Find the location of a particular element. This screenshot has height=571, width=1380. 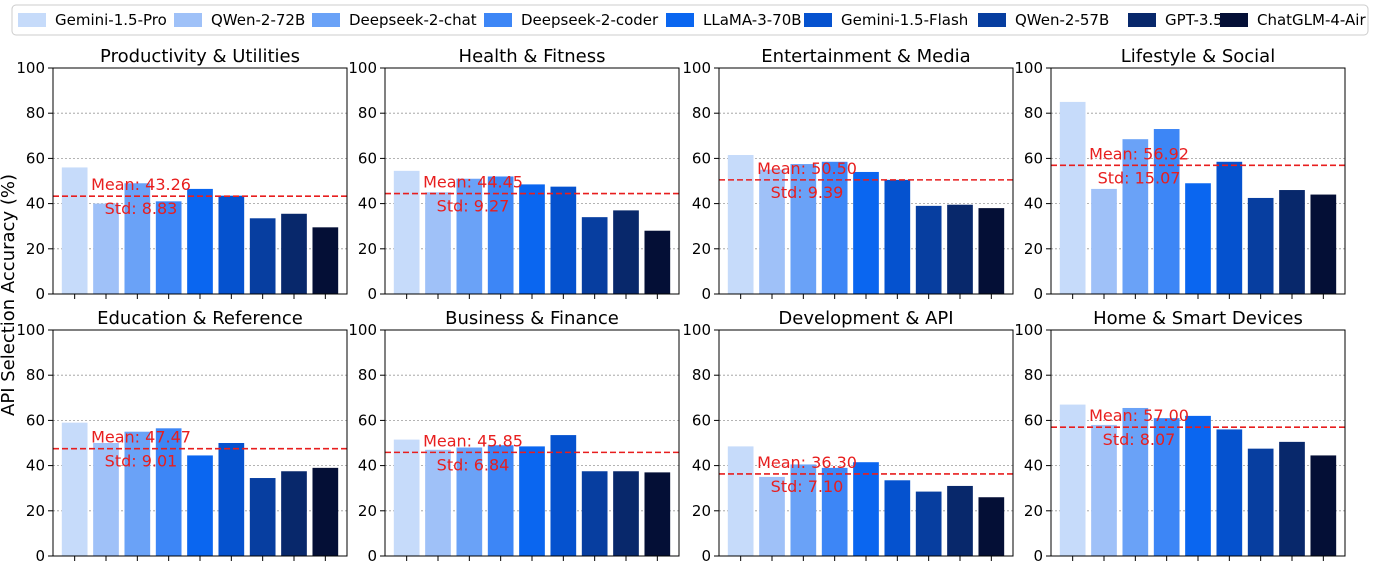

panel-title: Productivity & Utilities is located at coordinates (200, 56).